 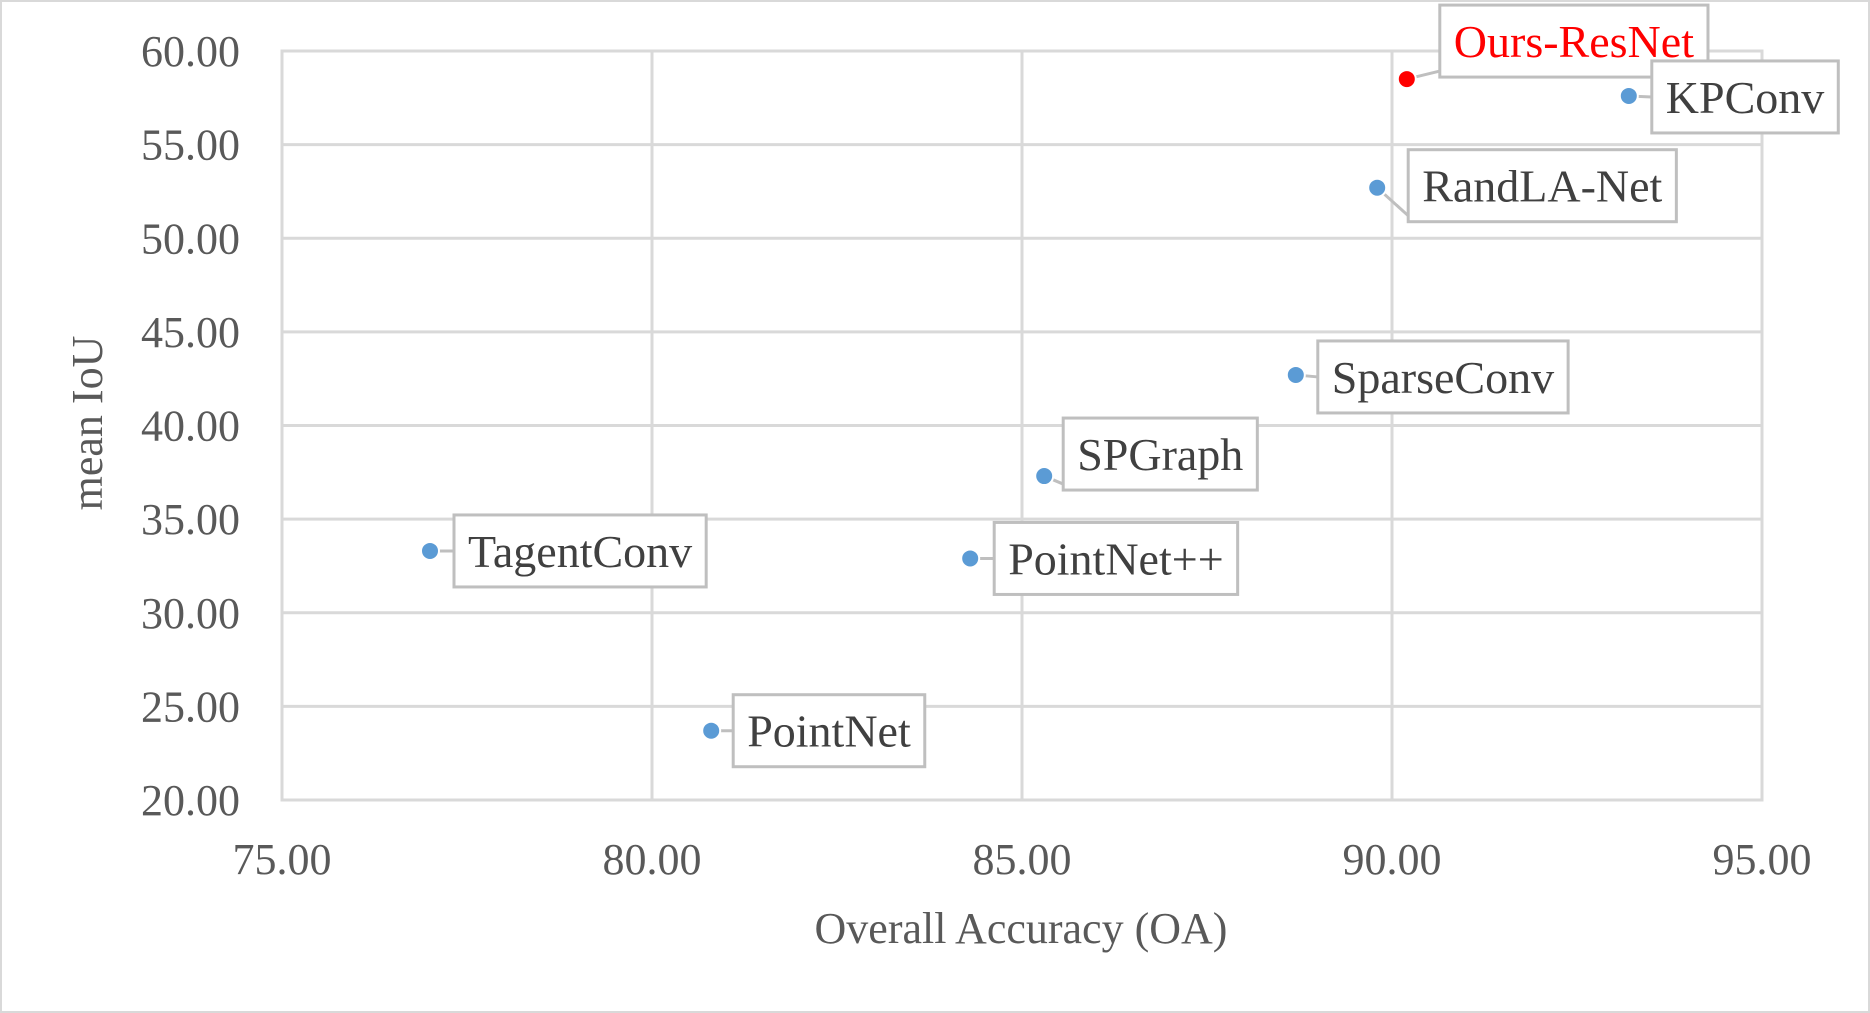 I want to click on y-tick-label: 25.00, so click(x=190, y=706).